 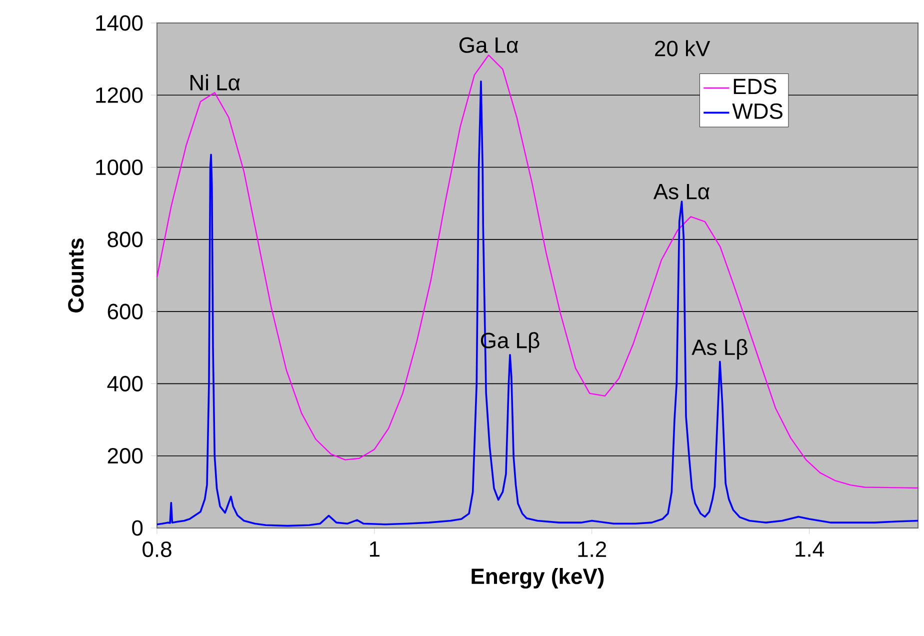 I want to click on y-tick-label: 1200, so click(x=119, y=95).